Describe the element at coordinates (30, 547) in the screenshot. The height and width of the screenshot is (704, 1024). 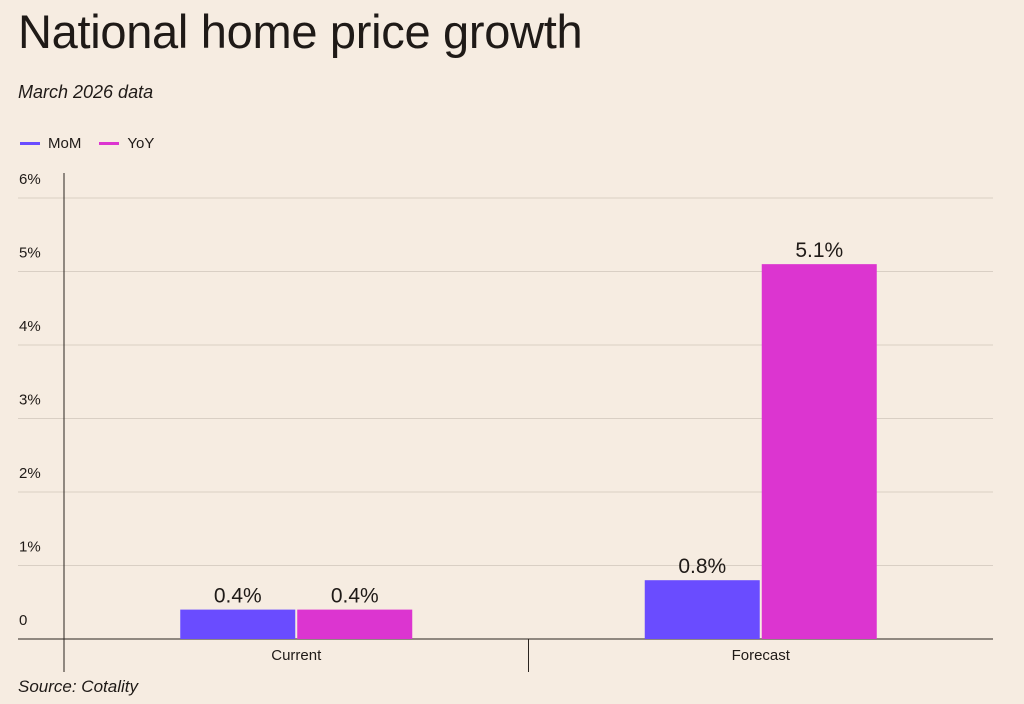
I see `y-tick-label: 1%` at that location.